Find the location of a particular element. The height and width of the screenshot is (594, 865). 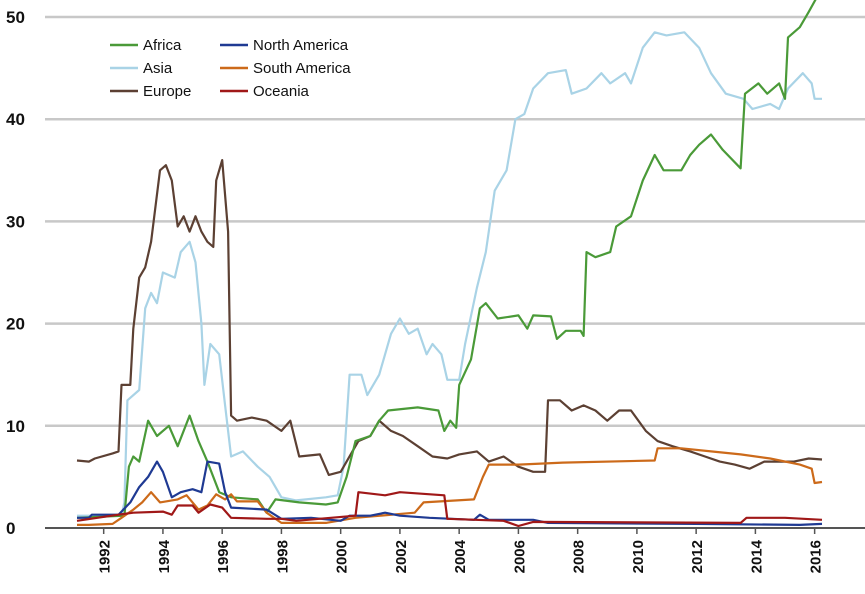

x-tick-label: 2004 is located at coordinates (460, 556).